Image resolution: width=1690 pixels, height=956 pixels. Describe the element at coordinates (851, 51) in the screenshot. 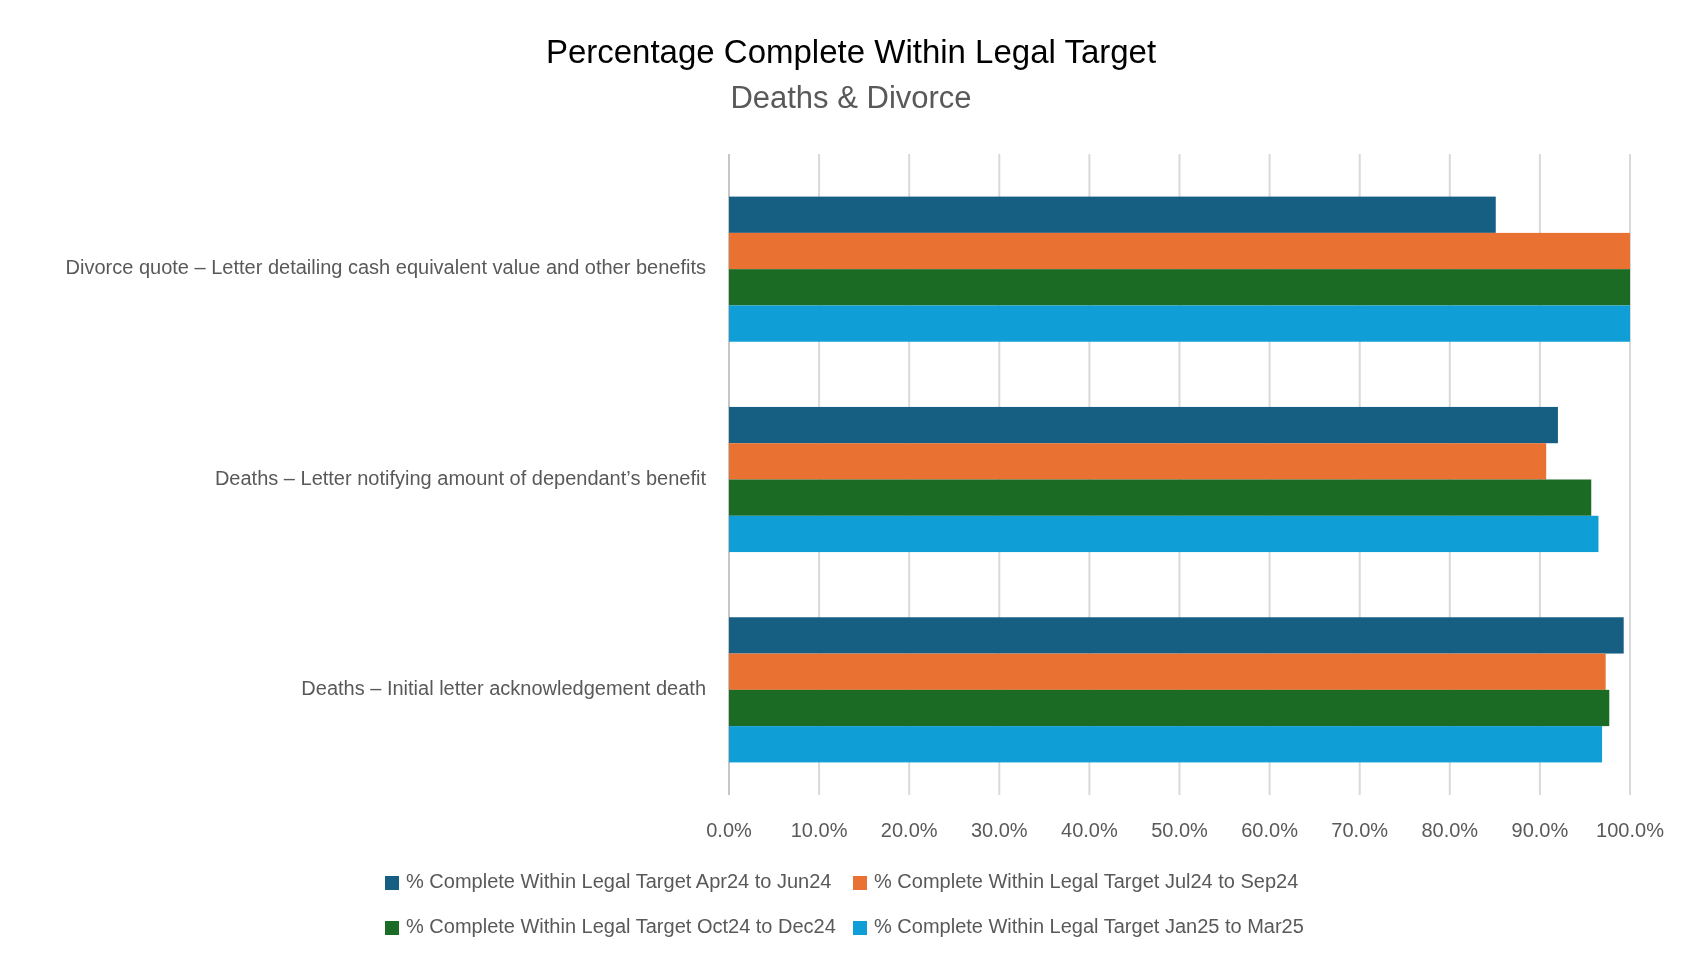

I see `chart-title: Percentage Complete Within Legal Target` at that location.